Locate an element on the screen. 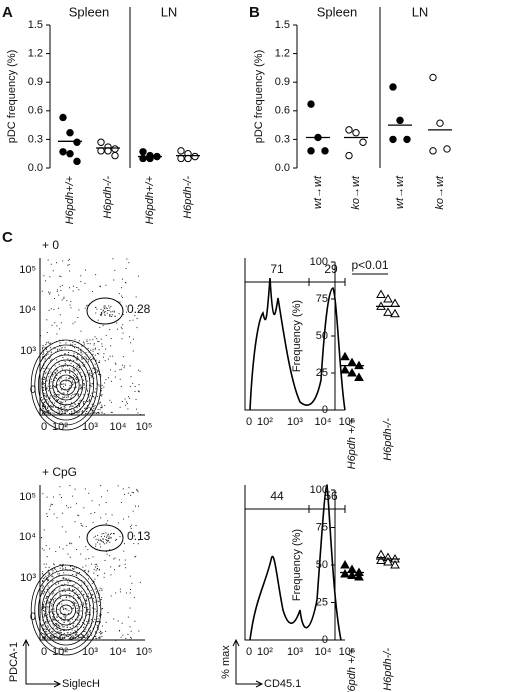 Image resolution: width=520 pixels, height=692 pixels. y-tick-label: 1.5 is located at coordinates (282, 25).